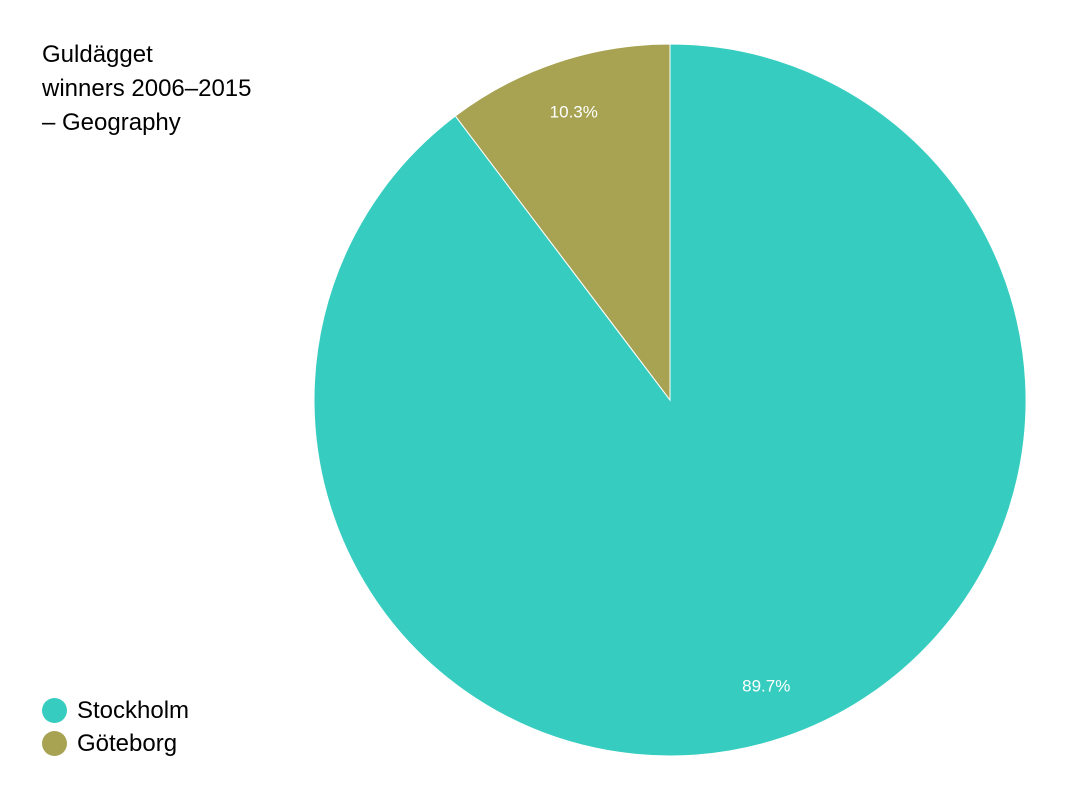  I want to click on legend-item-stockholm: Stockholm, so click(115, 710).